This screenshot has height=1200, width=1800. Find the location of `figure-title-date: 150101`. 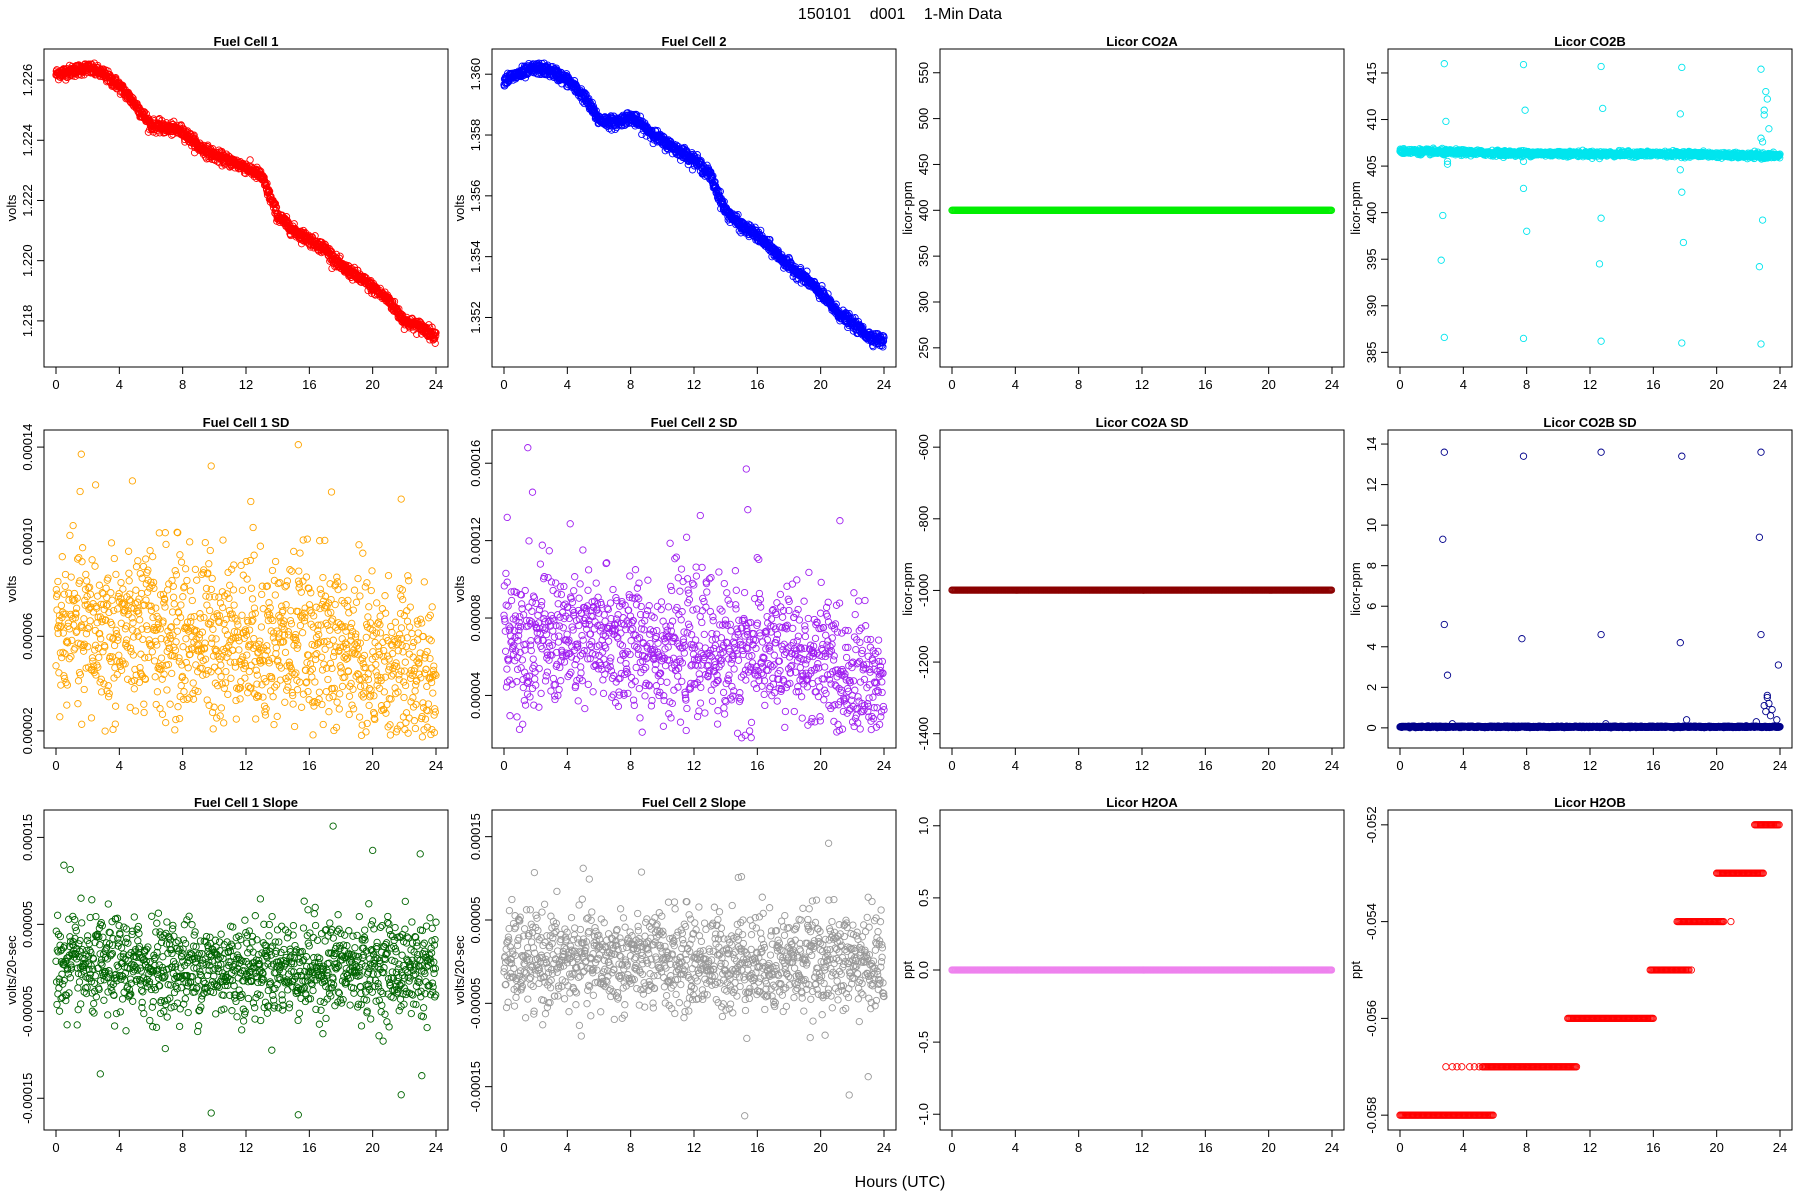

figure-title-date: 150101 is located at coordinates (824, 14).